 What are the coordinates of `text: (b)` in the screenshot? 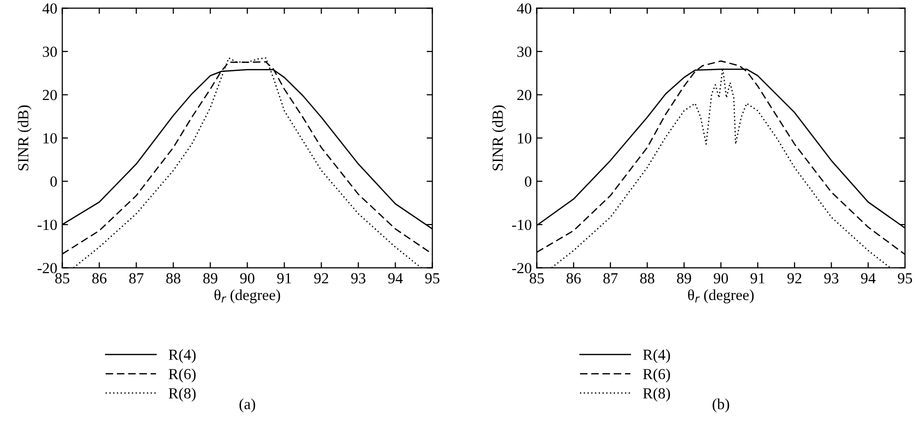 It's located at (721, 405).